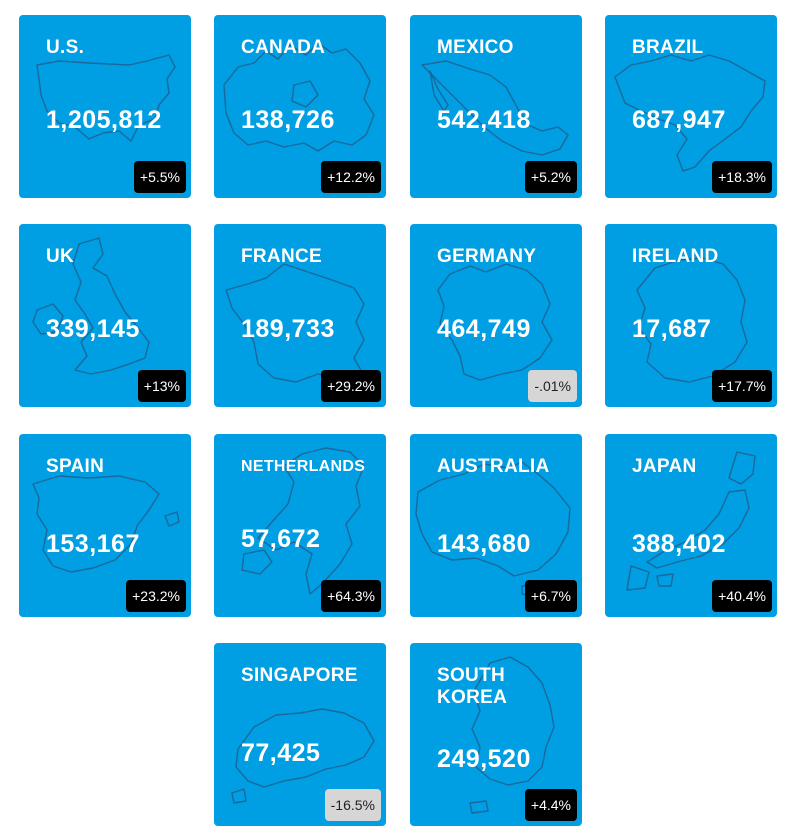 The image size is (796, 840). Describe the element at coordinates (512, 735) in the screenshot. I see `south-korea-map-icon` at that location.